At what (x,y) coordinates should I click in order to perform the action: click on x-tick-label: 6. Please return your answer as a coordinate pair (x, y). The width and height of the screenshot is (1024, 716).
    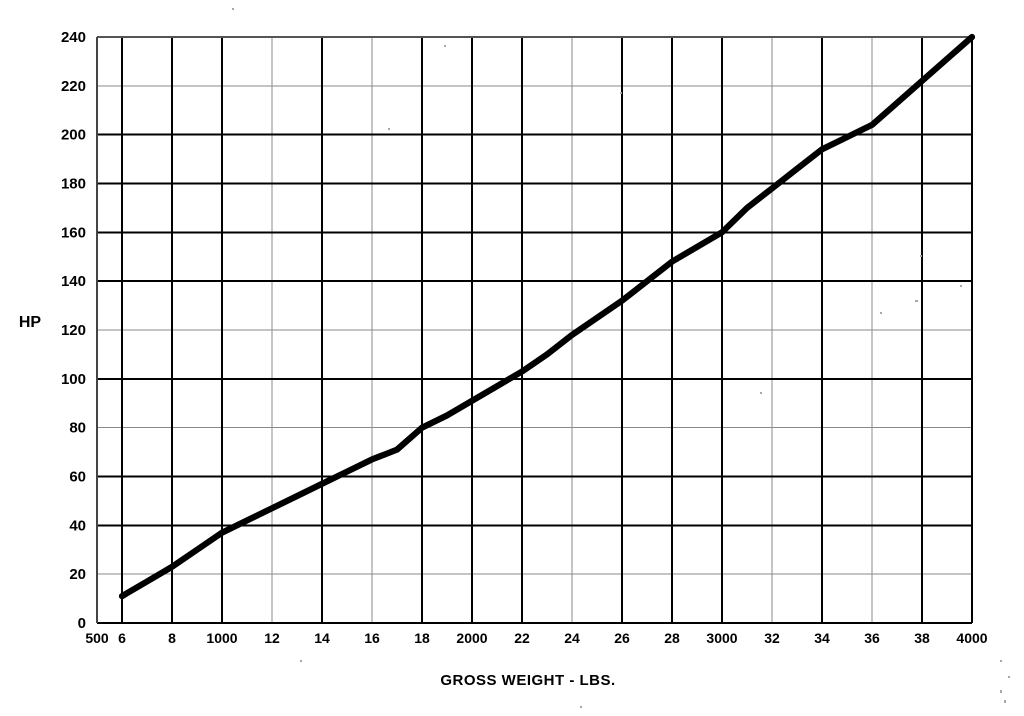
    Looking at the image, I should click on (122, 638).